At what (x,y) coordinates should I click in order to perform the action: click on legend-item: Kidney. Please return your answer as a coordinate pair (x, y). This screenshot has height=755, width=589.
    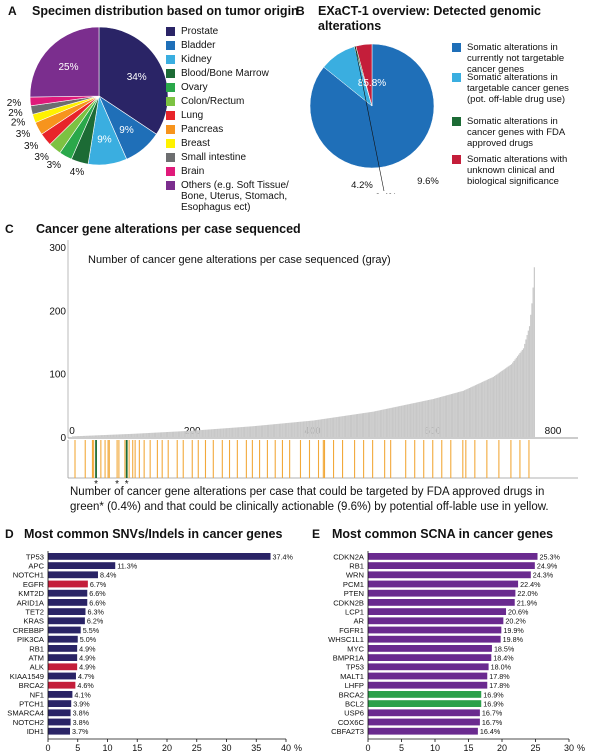
    Looking at the image, I should click on (228, 59).